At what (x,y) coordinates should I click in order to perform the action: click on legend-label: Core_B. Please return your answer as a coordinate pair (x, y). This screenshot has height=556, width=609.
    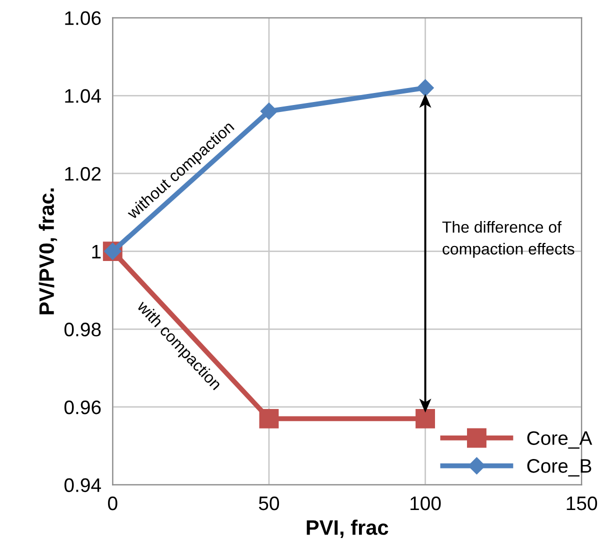
    Looking at the image, I should click on (559, 468).